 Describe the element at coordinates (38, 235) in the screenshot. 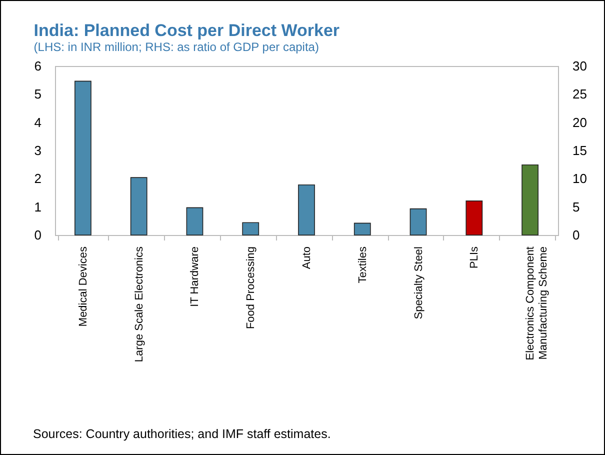

I see `y-tick-label: 0` at that location.